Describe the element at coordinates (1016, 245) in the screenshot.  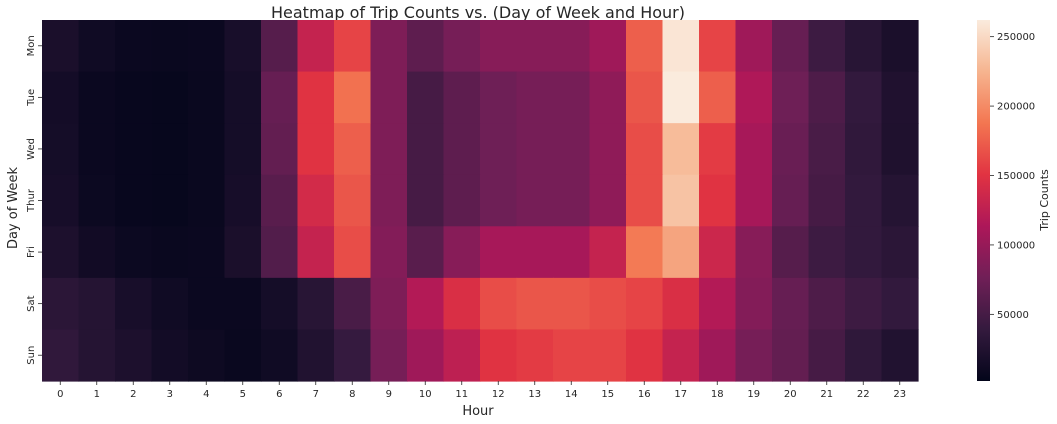
I see `colorbar-tick-label: 100000` at that location.